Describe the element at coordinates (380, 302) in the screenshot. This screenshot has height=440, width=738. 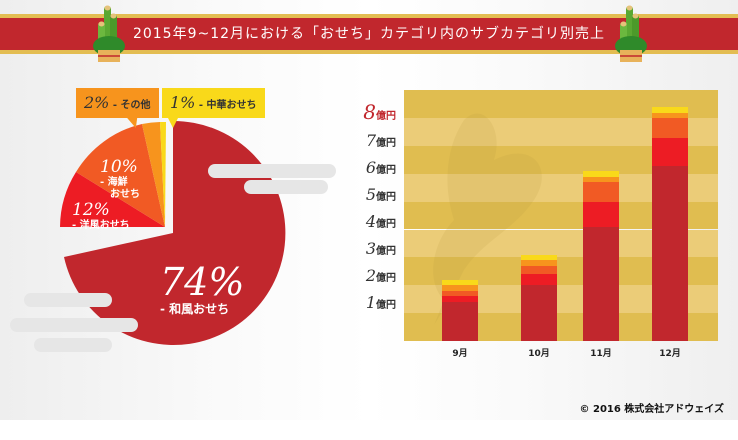
I see `y-axis-label-1: 1億円` at that location.